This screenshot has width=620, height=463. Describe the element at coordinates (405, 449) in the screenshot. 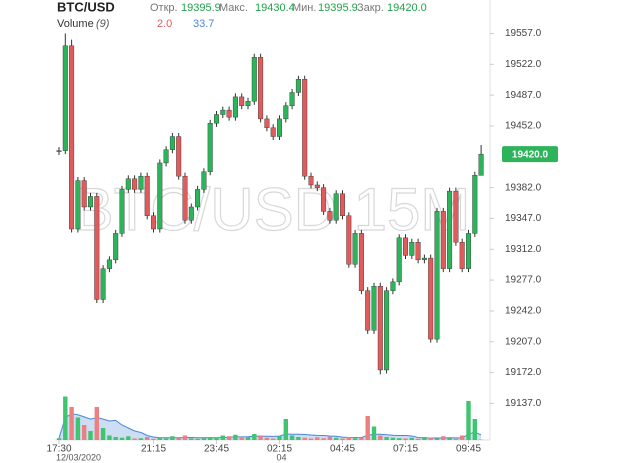

I see `x-tick-label: 07:15` at that location.